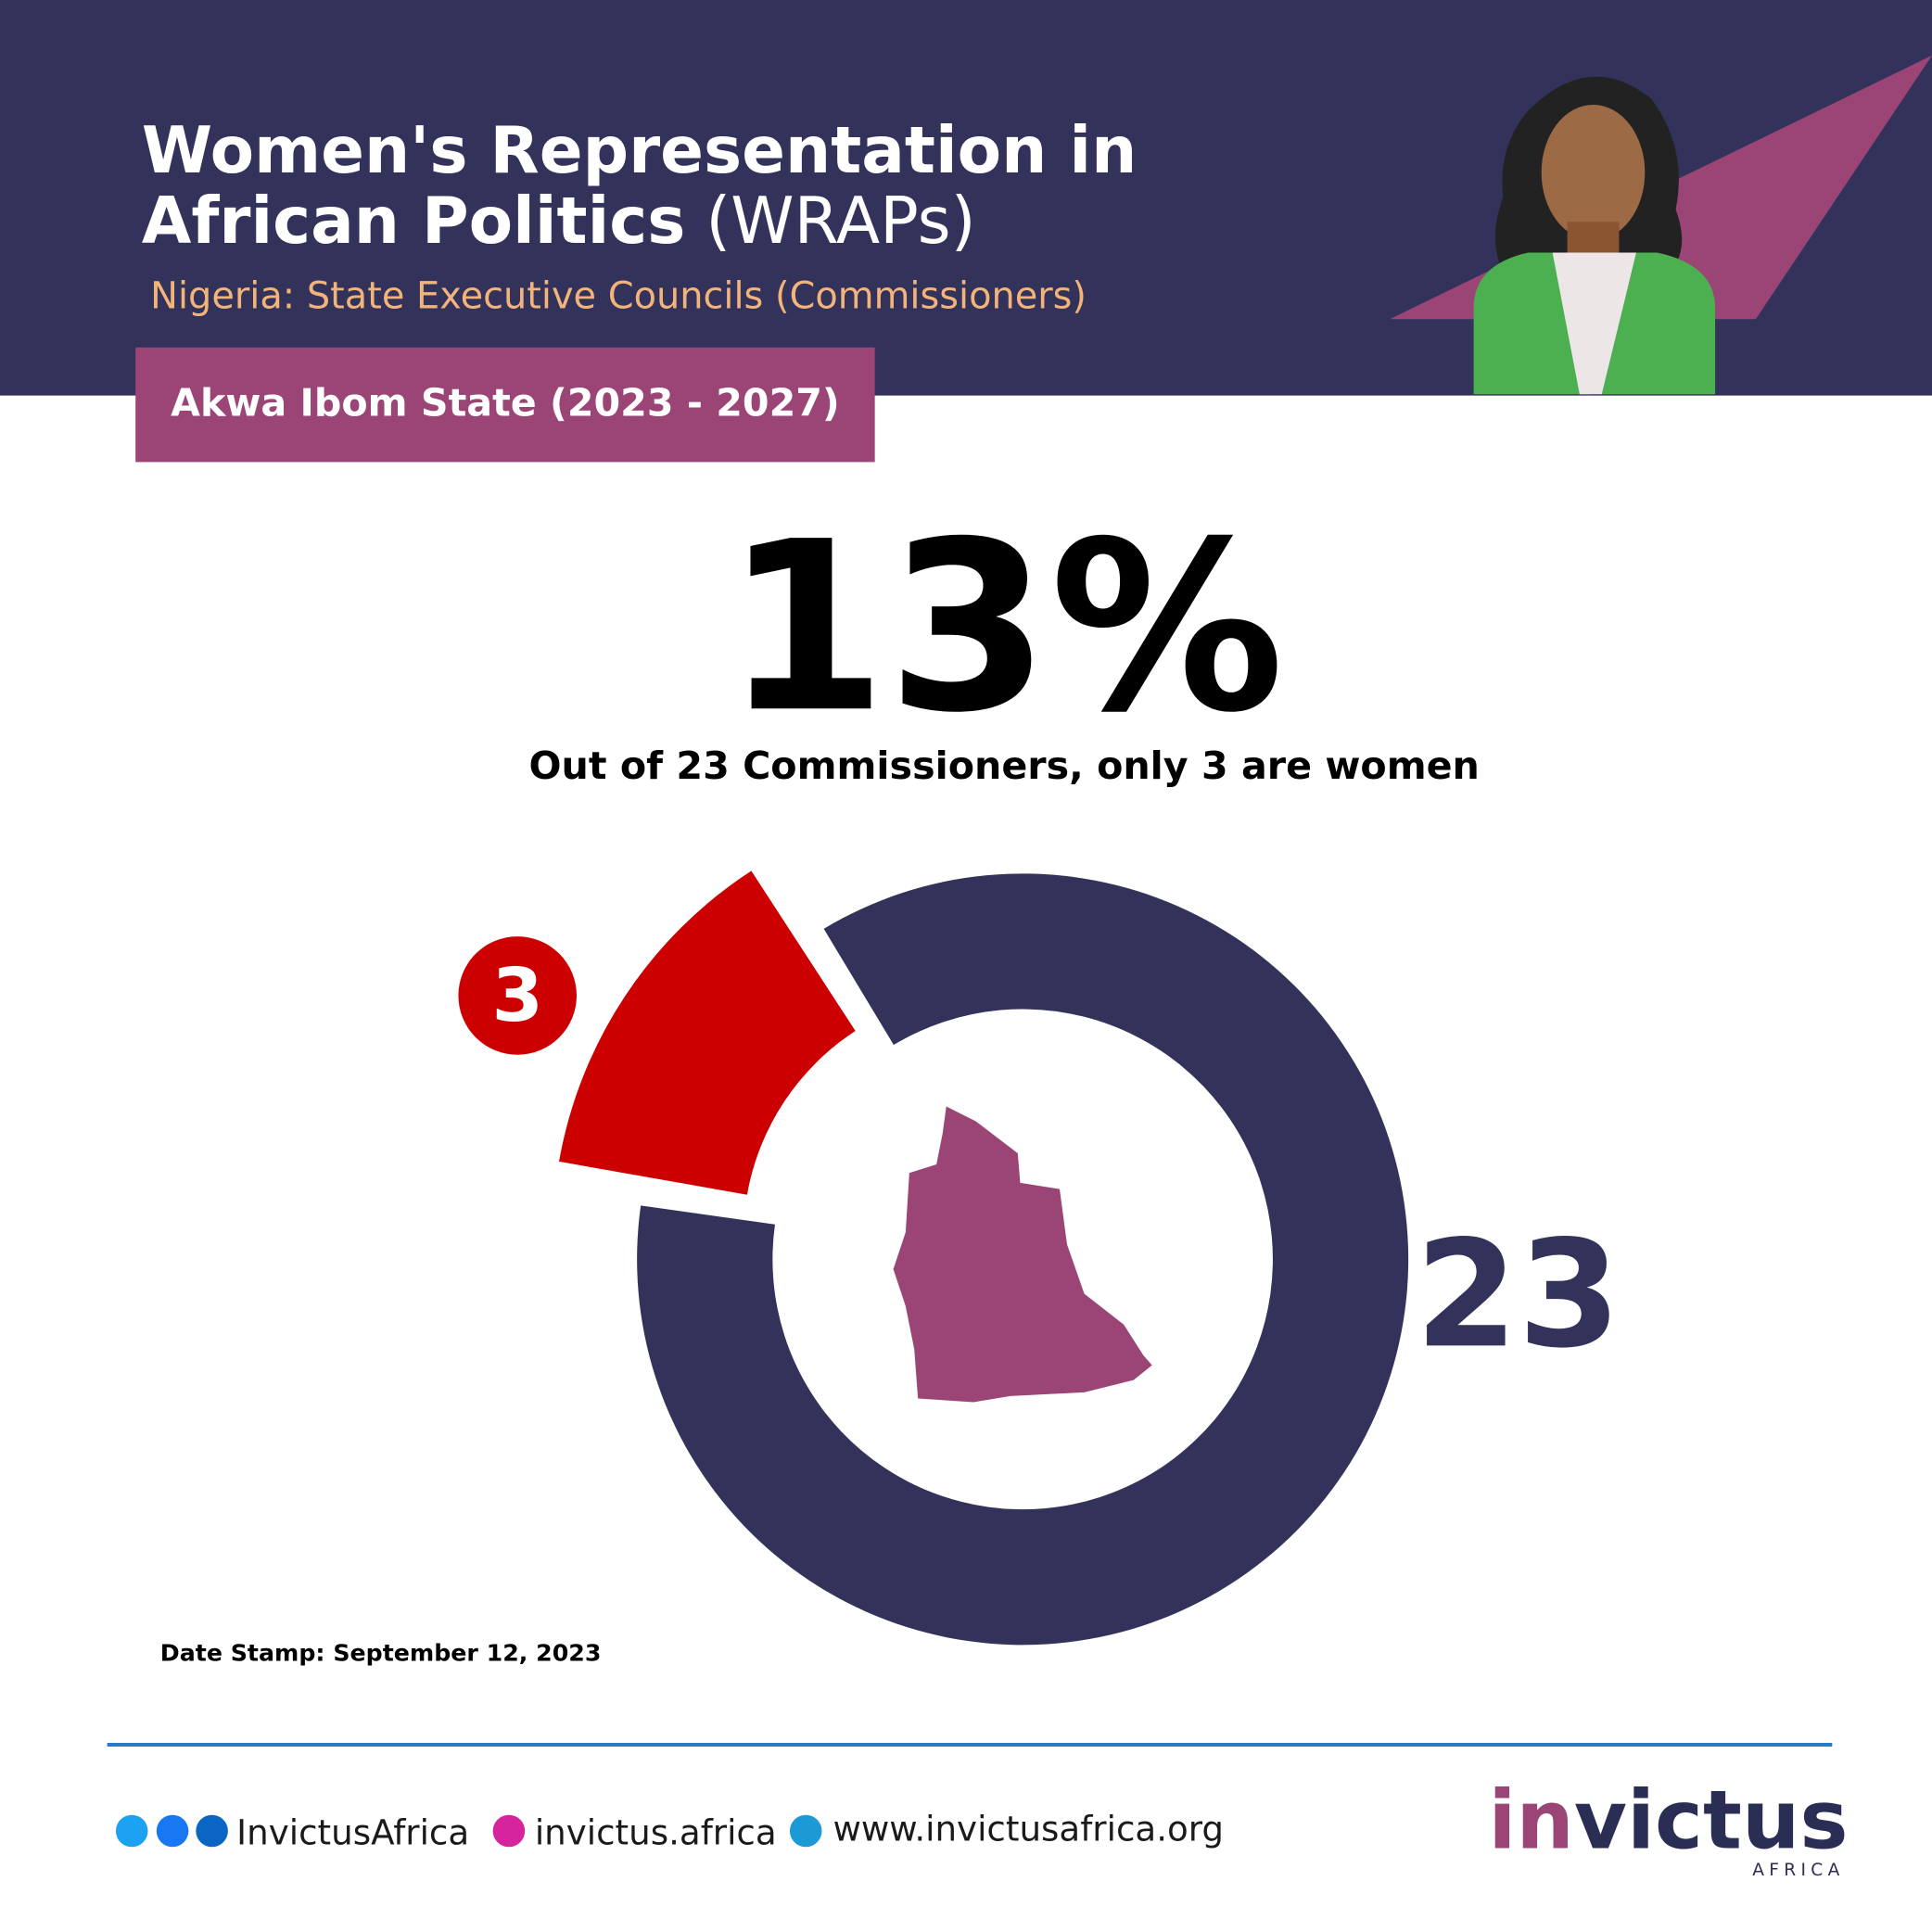 Image resolution: width=1932 pixels, height=1932 pixels. I want to click on logo-sub: AFRICA, so click(1798, 1870).